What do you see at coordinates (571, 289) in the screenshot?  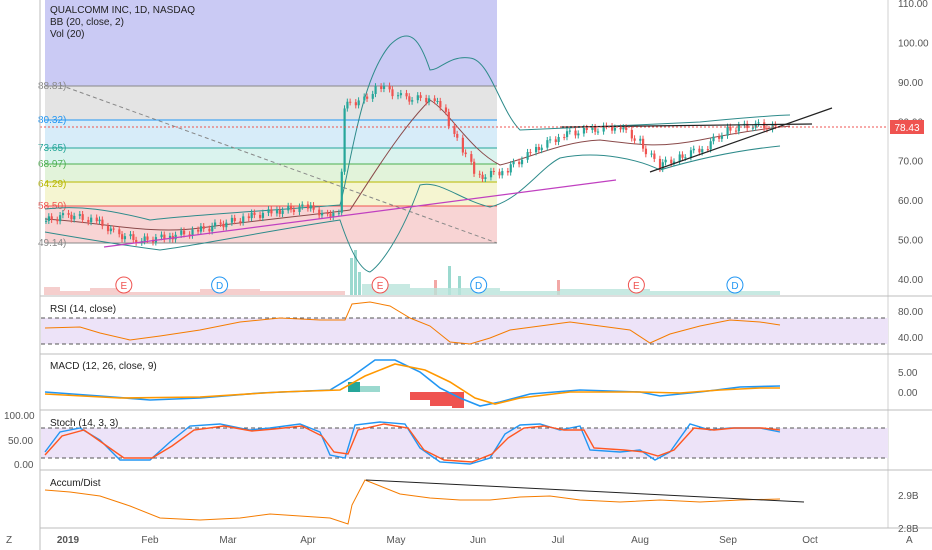 I see `volume-area-late` at bounding box center [571, 289].